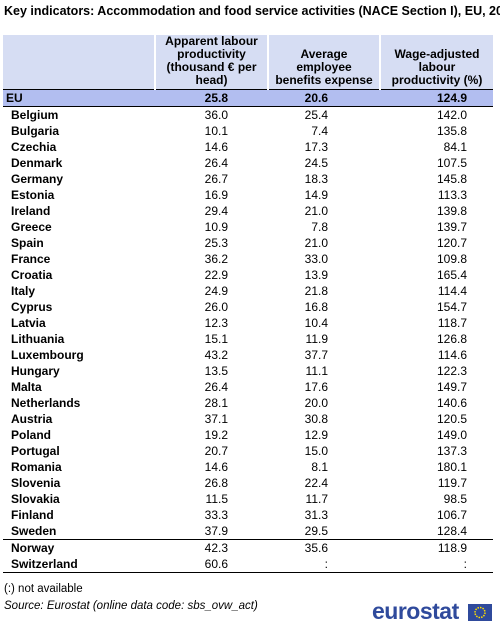  I want to click on cell: 22.4, so click(316, 483).